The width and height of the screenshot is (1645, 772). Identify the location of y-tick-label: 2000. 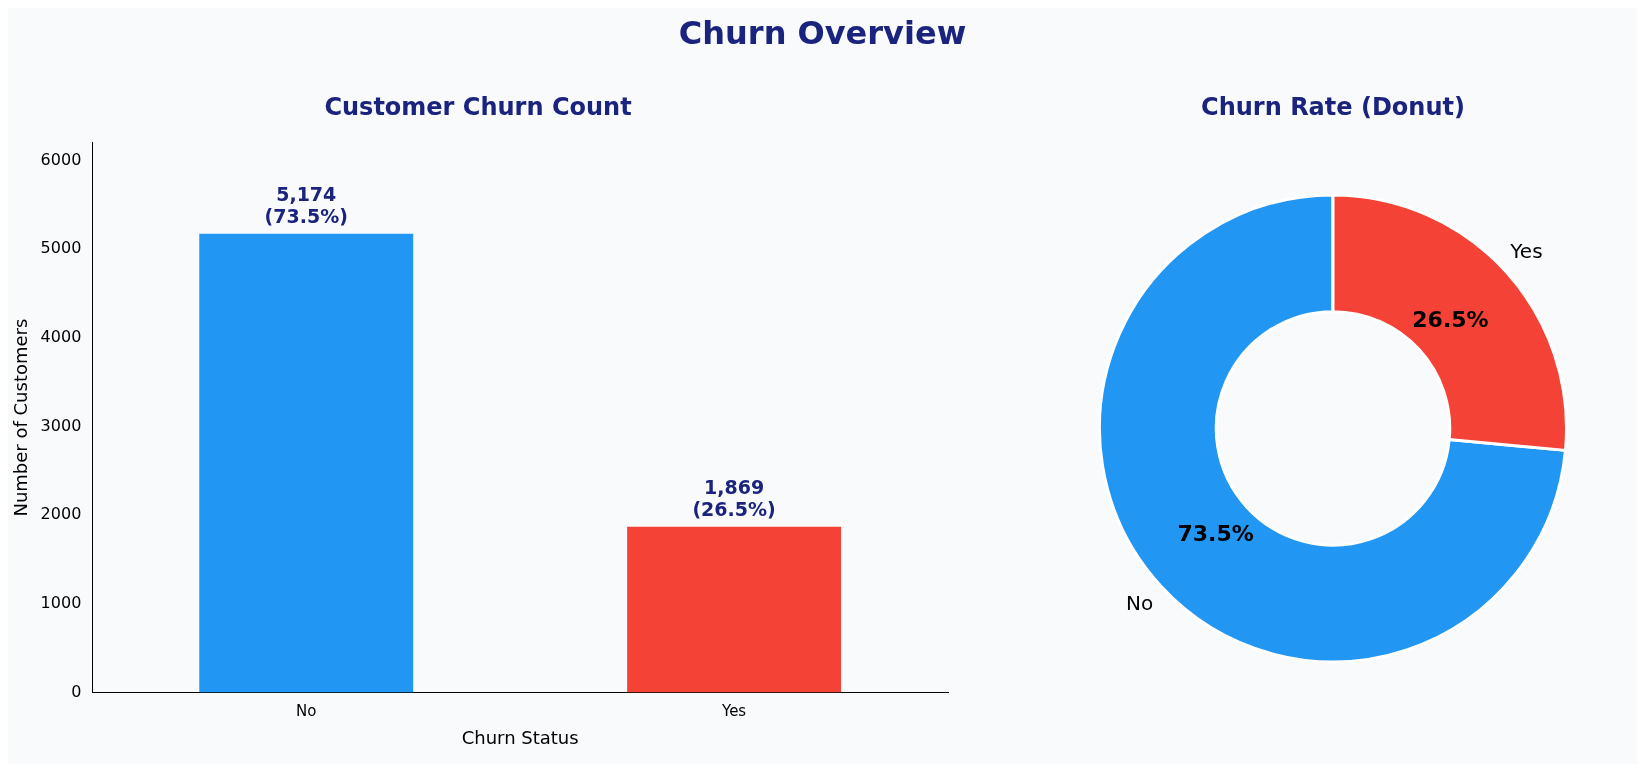
(61, 514).